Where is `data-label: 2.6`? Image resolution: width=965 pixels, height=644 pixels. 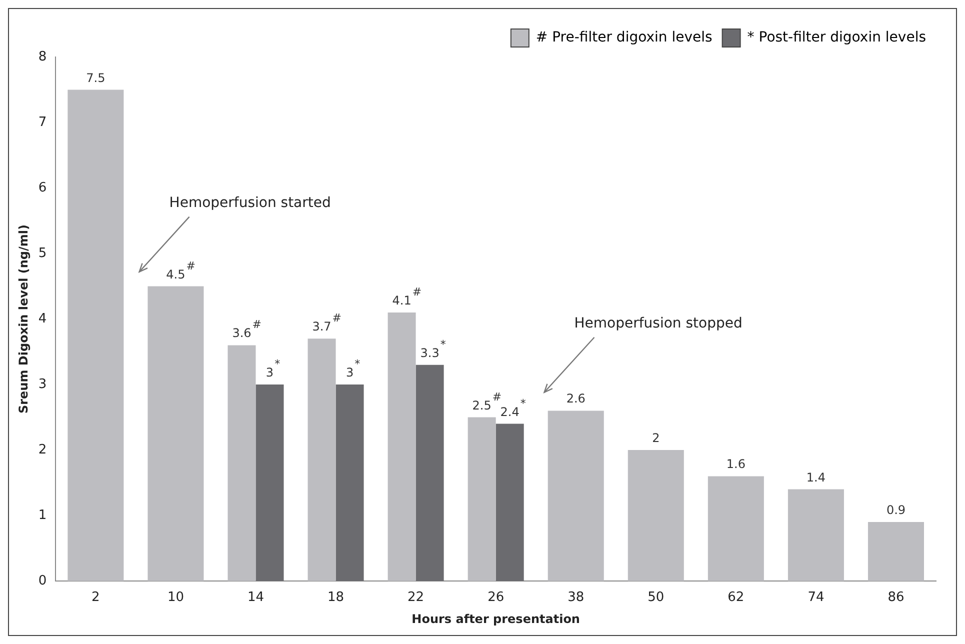
data-label: 2.6 is located at coordinates (576, 399).